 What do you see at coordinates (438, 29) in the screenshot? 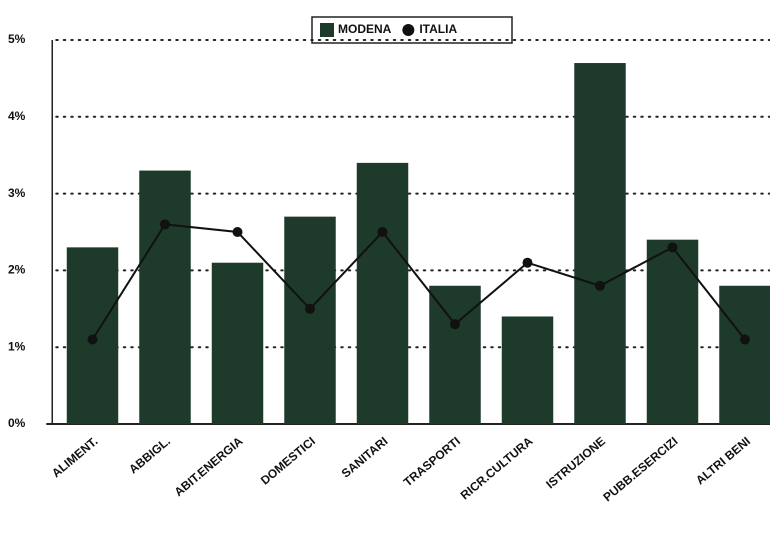
I see `legend-label: ITALIA` at bounding box center [438, 29].